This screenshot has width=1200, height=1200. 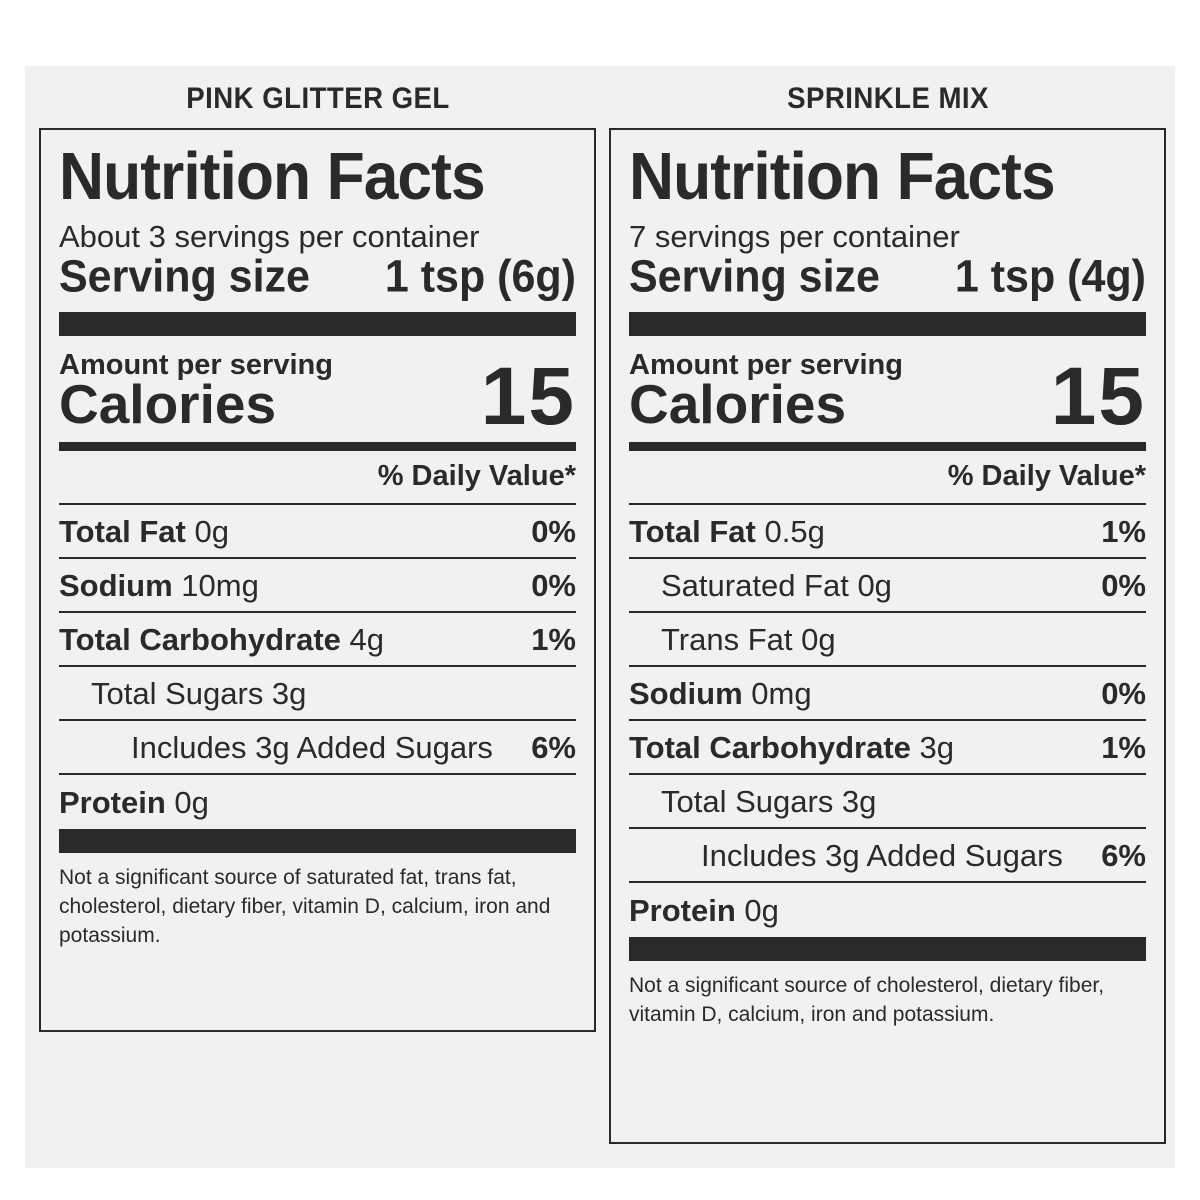 What do you see at coordinates (480, 277) in the screenshot?
I see `serving-size-value: 1 tsp (6g)` at bounding box center [480, 277].